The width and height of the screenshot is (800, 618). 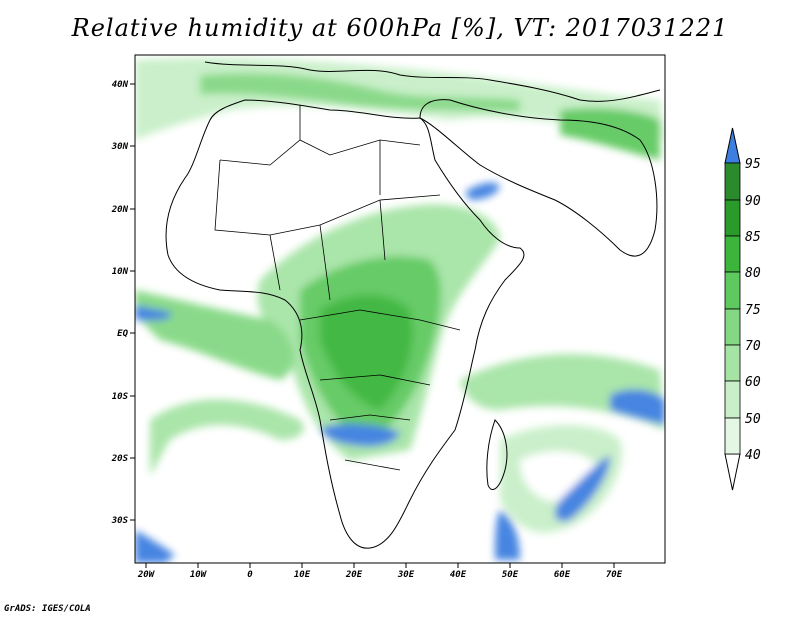 I want to click on lon-tick-10W: 10W, so click(x=199, y=571).